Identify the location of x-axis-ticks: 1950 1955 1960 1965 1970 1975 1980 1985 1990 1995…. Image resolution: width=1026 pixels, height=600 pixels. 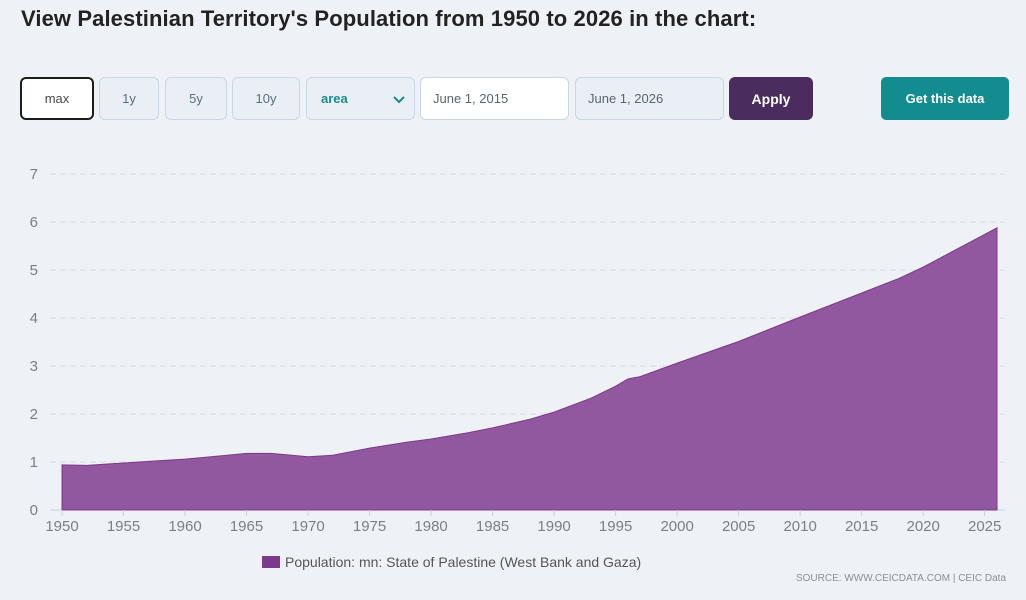
(523, 522).